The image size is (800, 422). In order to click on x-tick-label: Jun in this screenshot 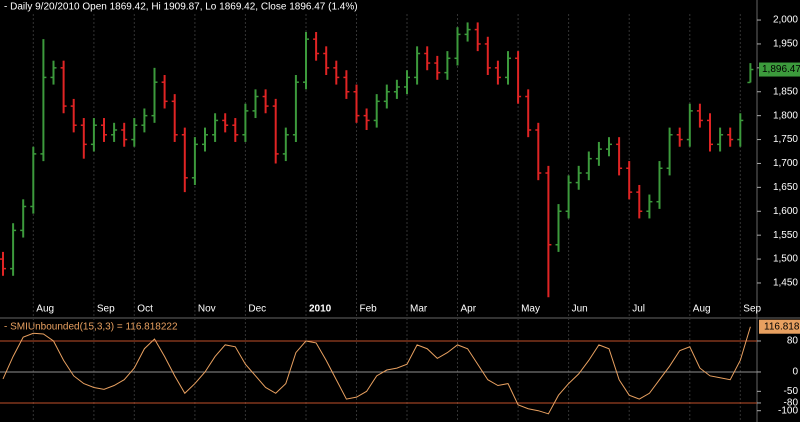, I will do `click(580, 309)`.